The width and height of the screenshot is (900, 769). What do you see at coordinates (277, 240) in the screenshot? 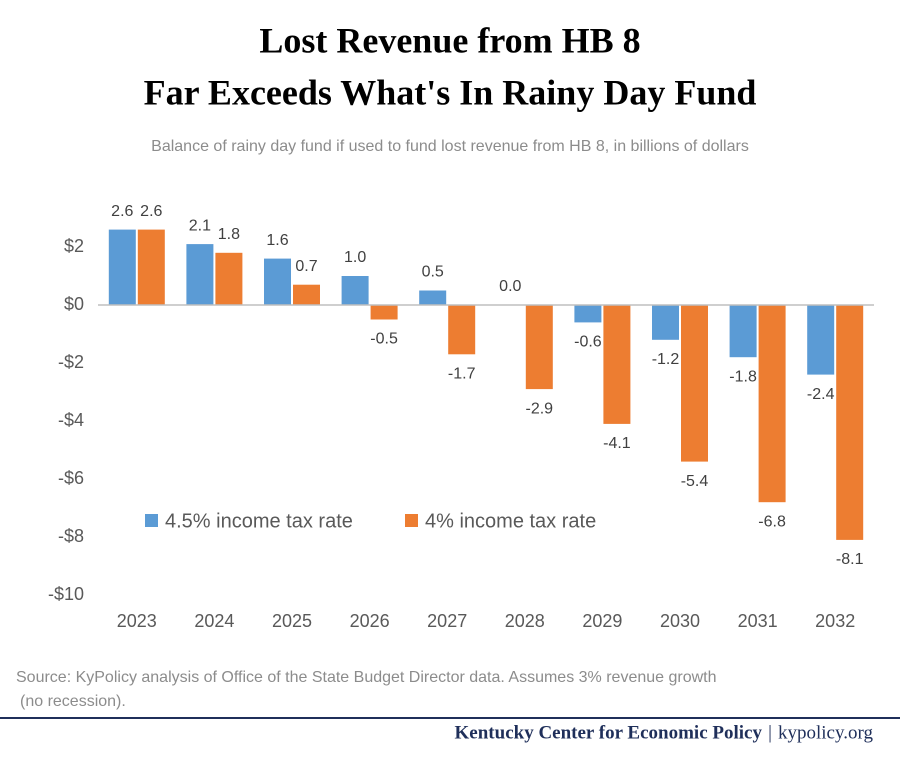
I see `data-label: 1.6` at bounding box center [277, 240].